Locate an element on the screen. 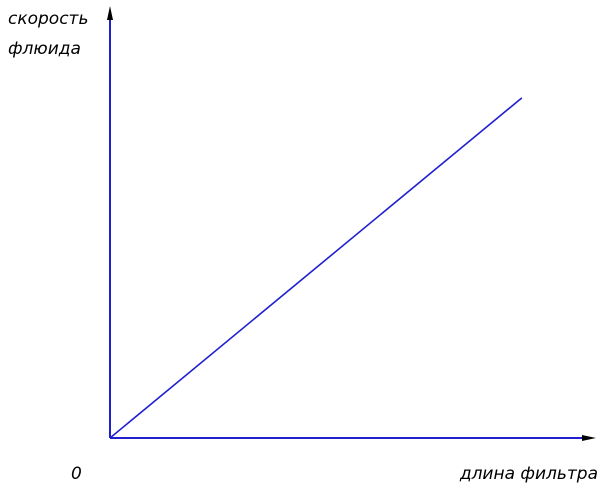 The image size is (607, 490). x-axis-arrow is located at coordinates (589, 438).